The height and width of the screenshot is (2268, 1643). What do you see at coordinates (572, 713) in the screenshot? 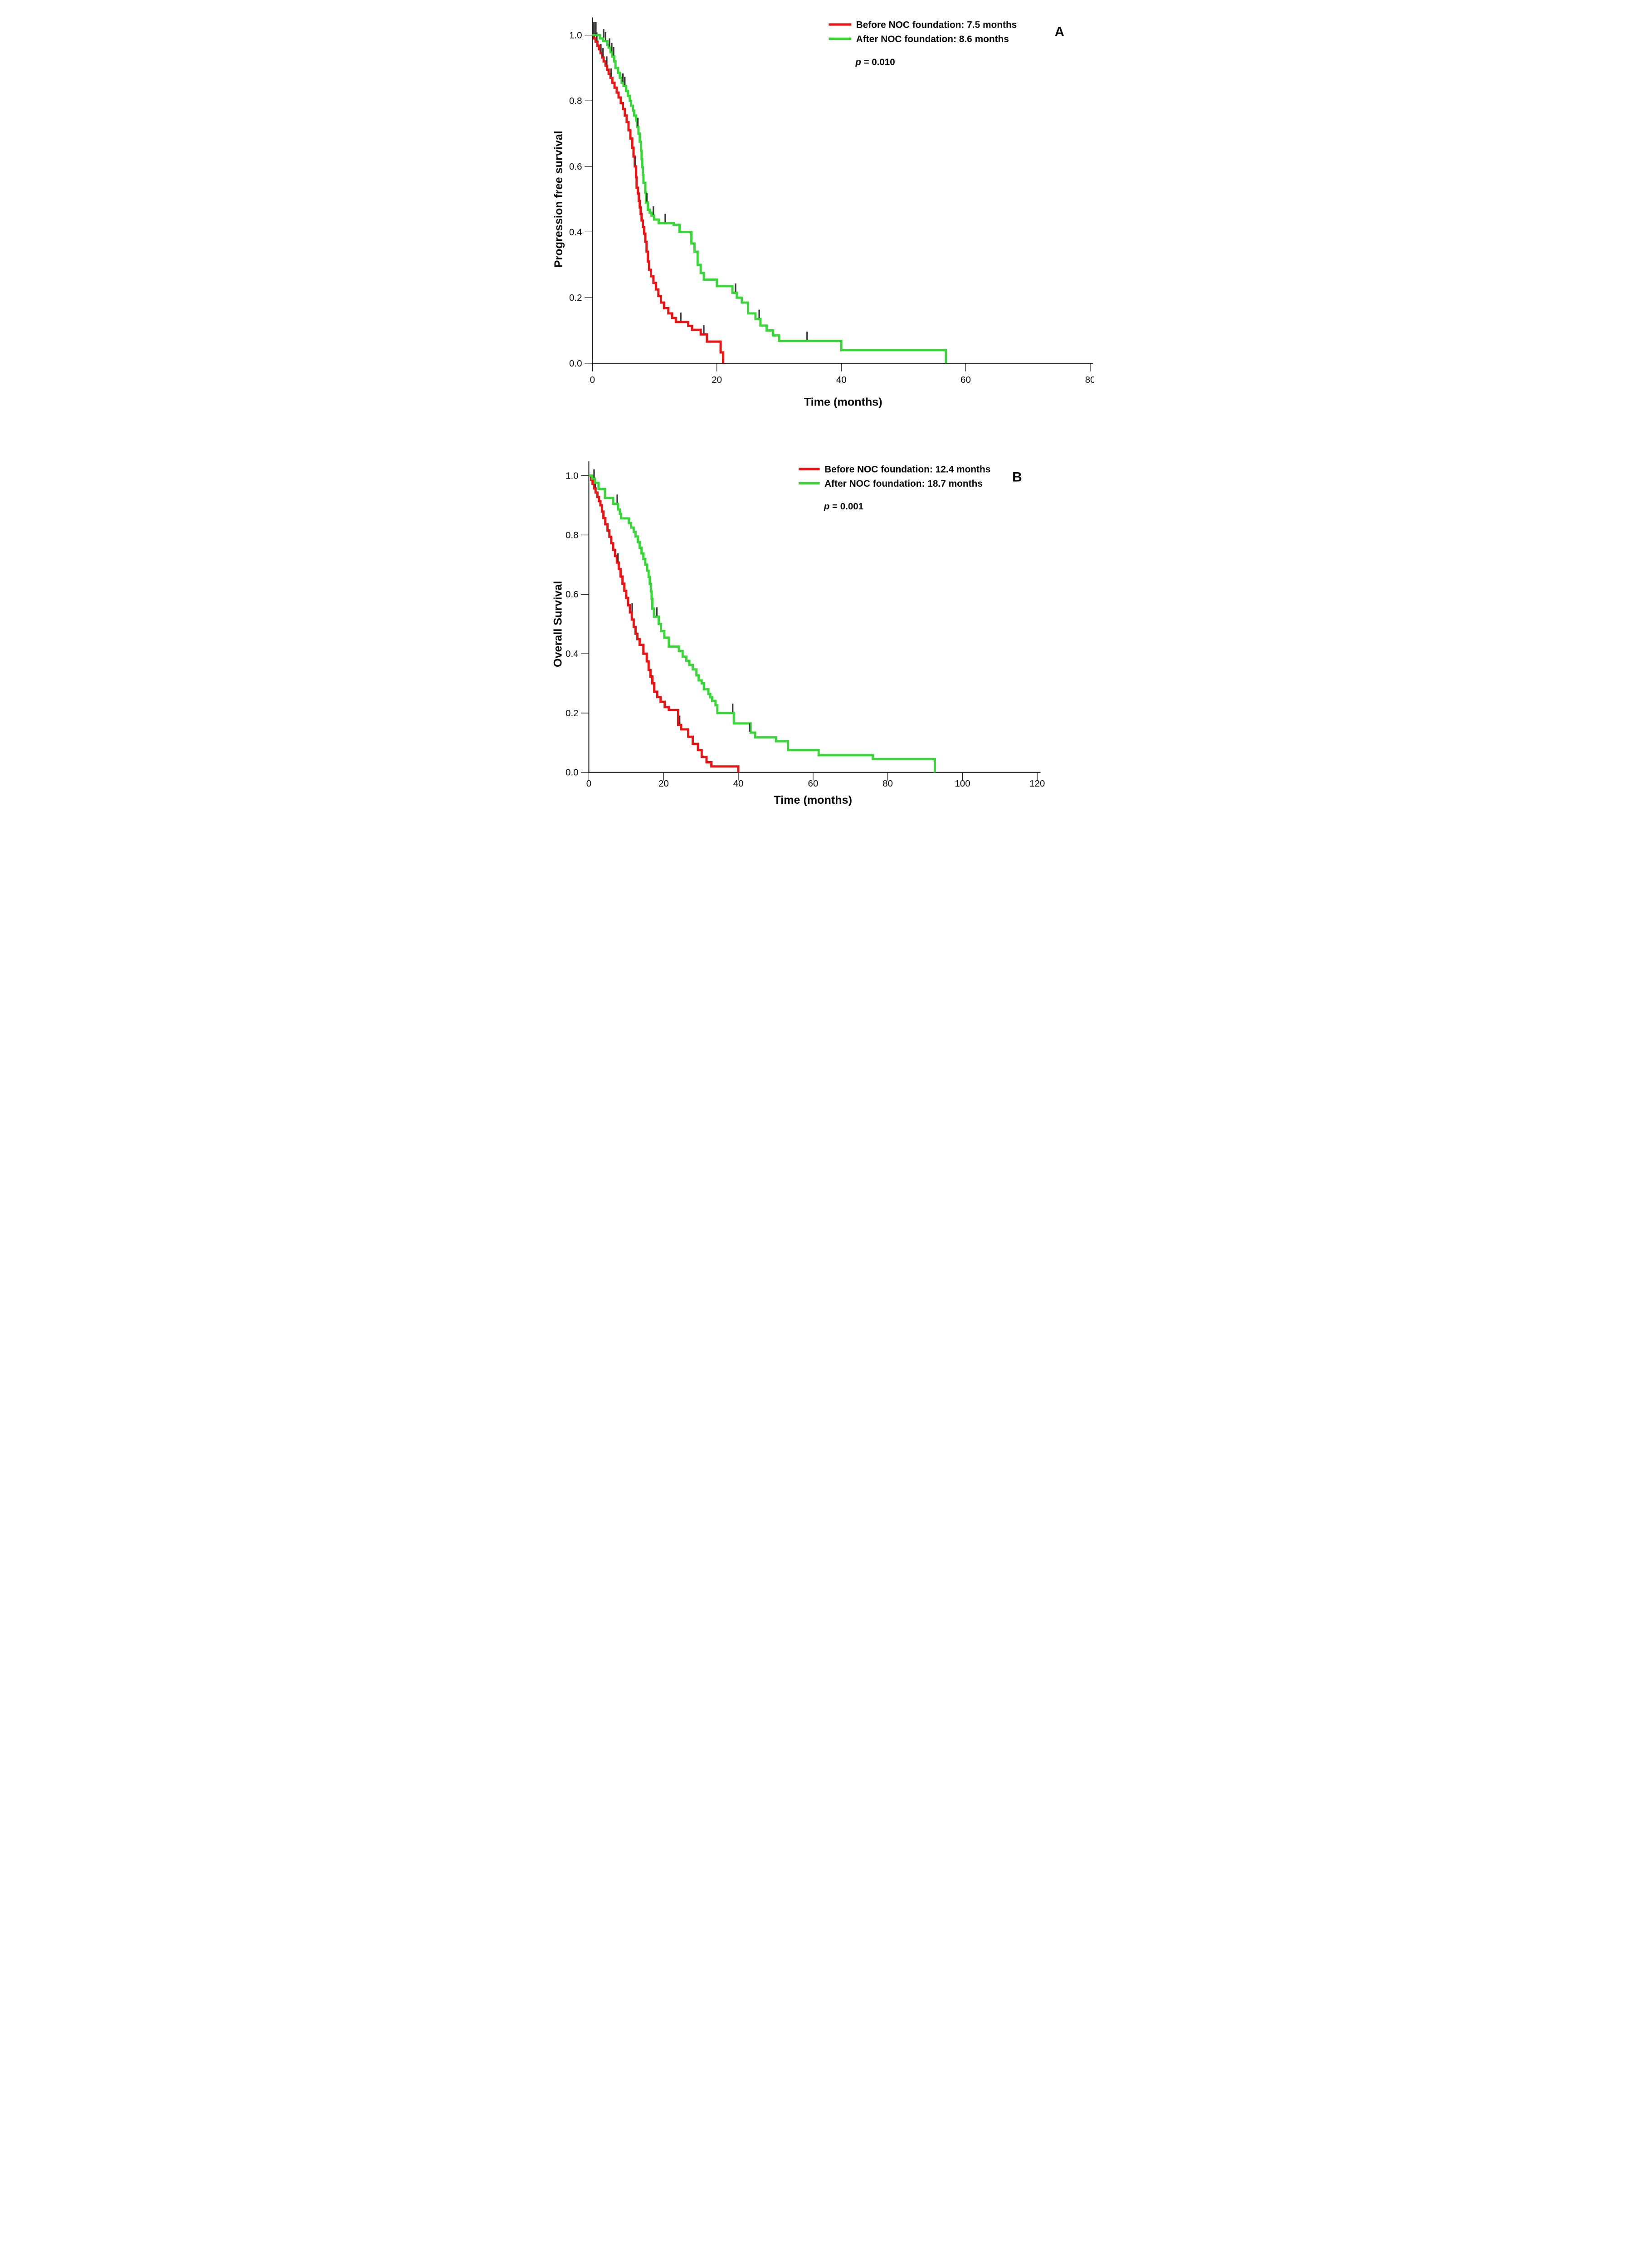
I see `panel-b-ytick-0.2: 0.2` at bounding box center [572, 713].